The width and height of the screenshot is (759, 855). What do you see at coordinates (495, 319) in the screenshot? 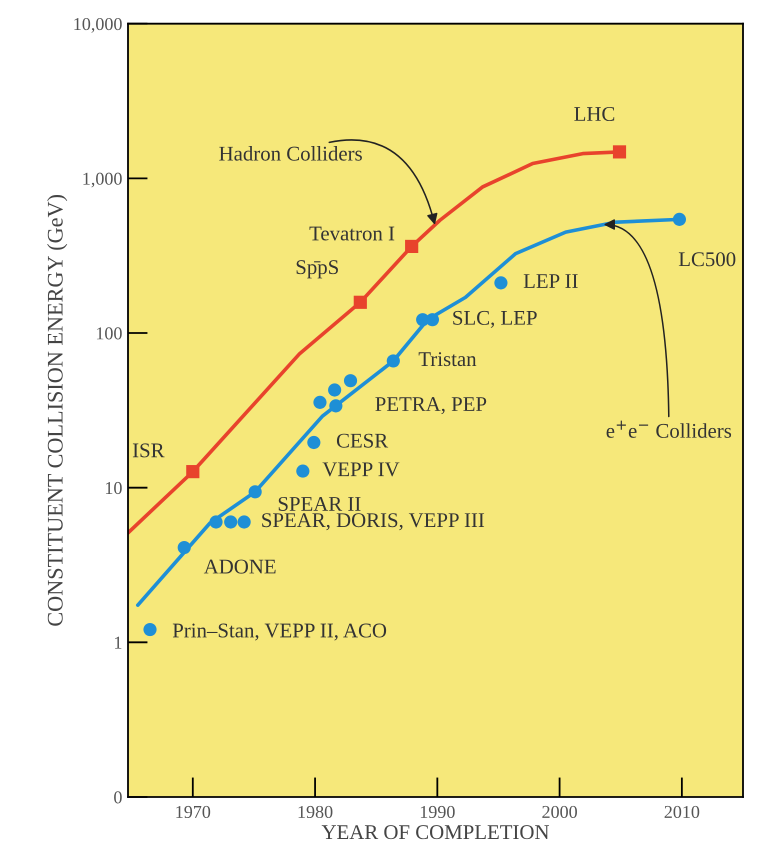
I see `annotation: SLC, LEP` at bounding box center [495, 319].